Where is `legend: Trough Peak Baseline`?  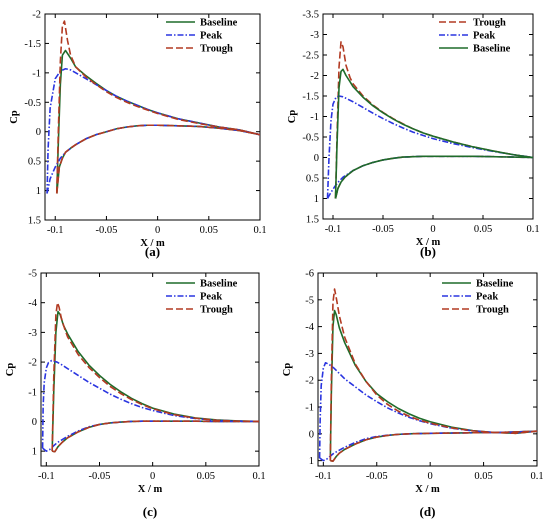 legend: Trough Peak Baseline is located at coordinates (475, 36).